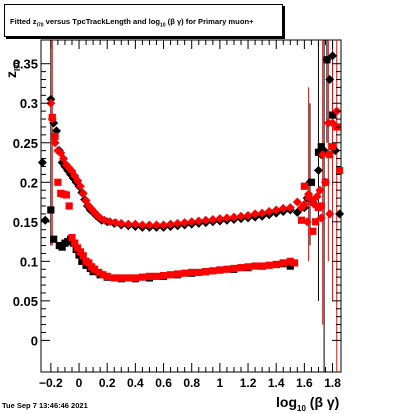 This screenshot has height=414, width=400. I want to click on y-tick-label: 0.35, so click(25, 64).